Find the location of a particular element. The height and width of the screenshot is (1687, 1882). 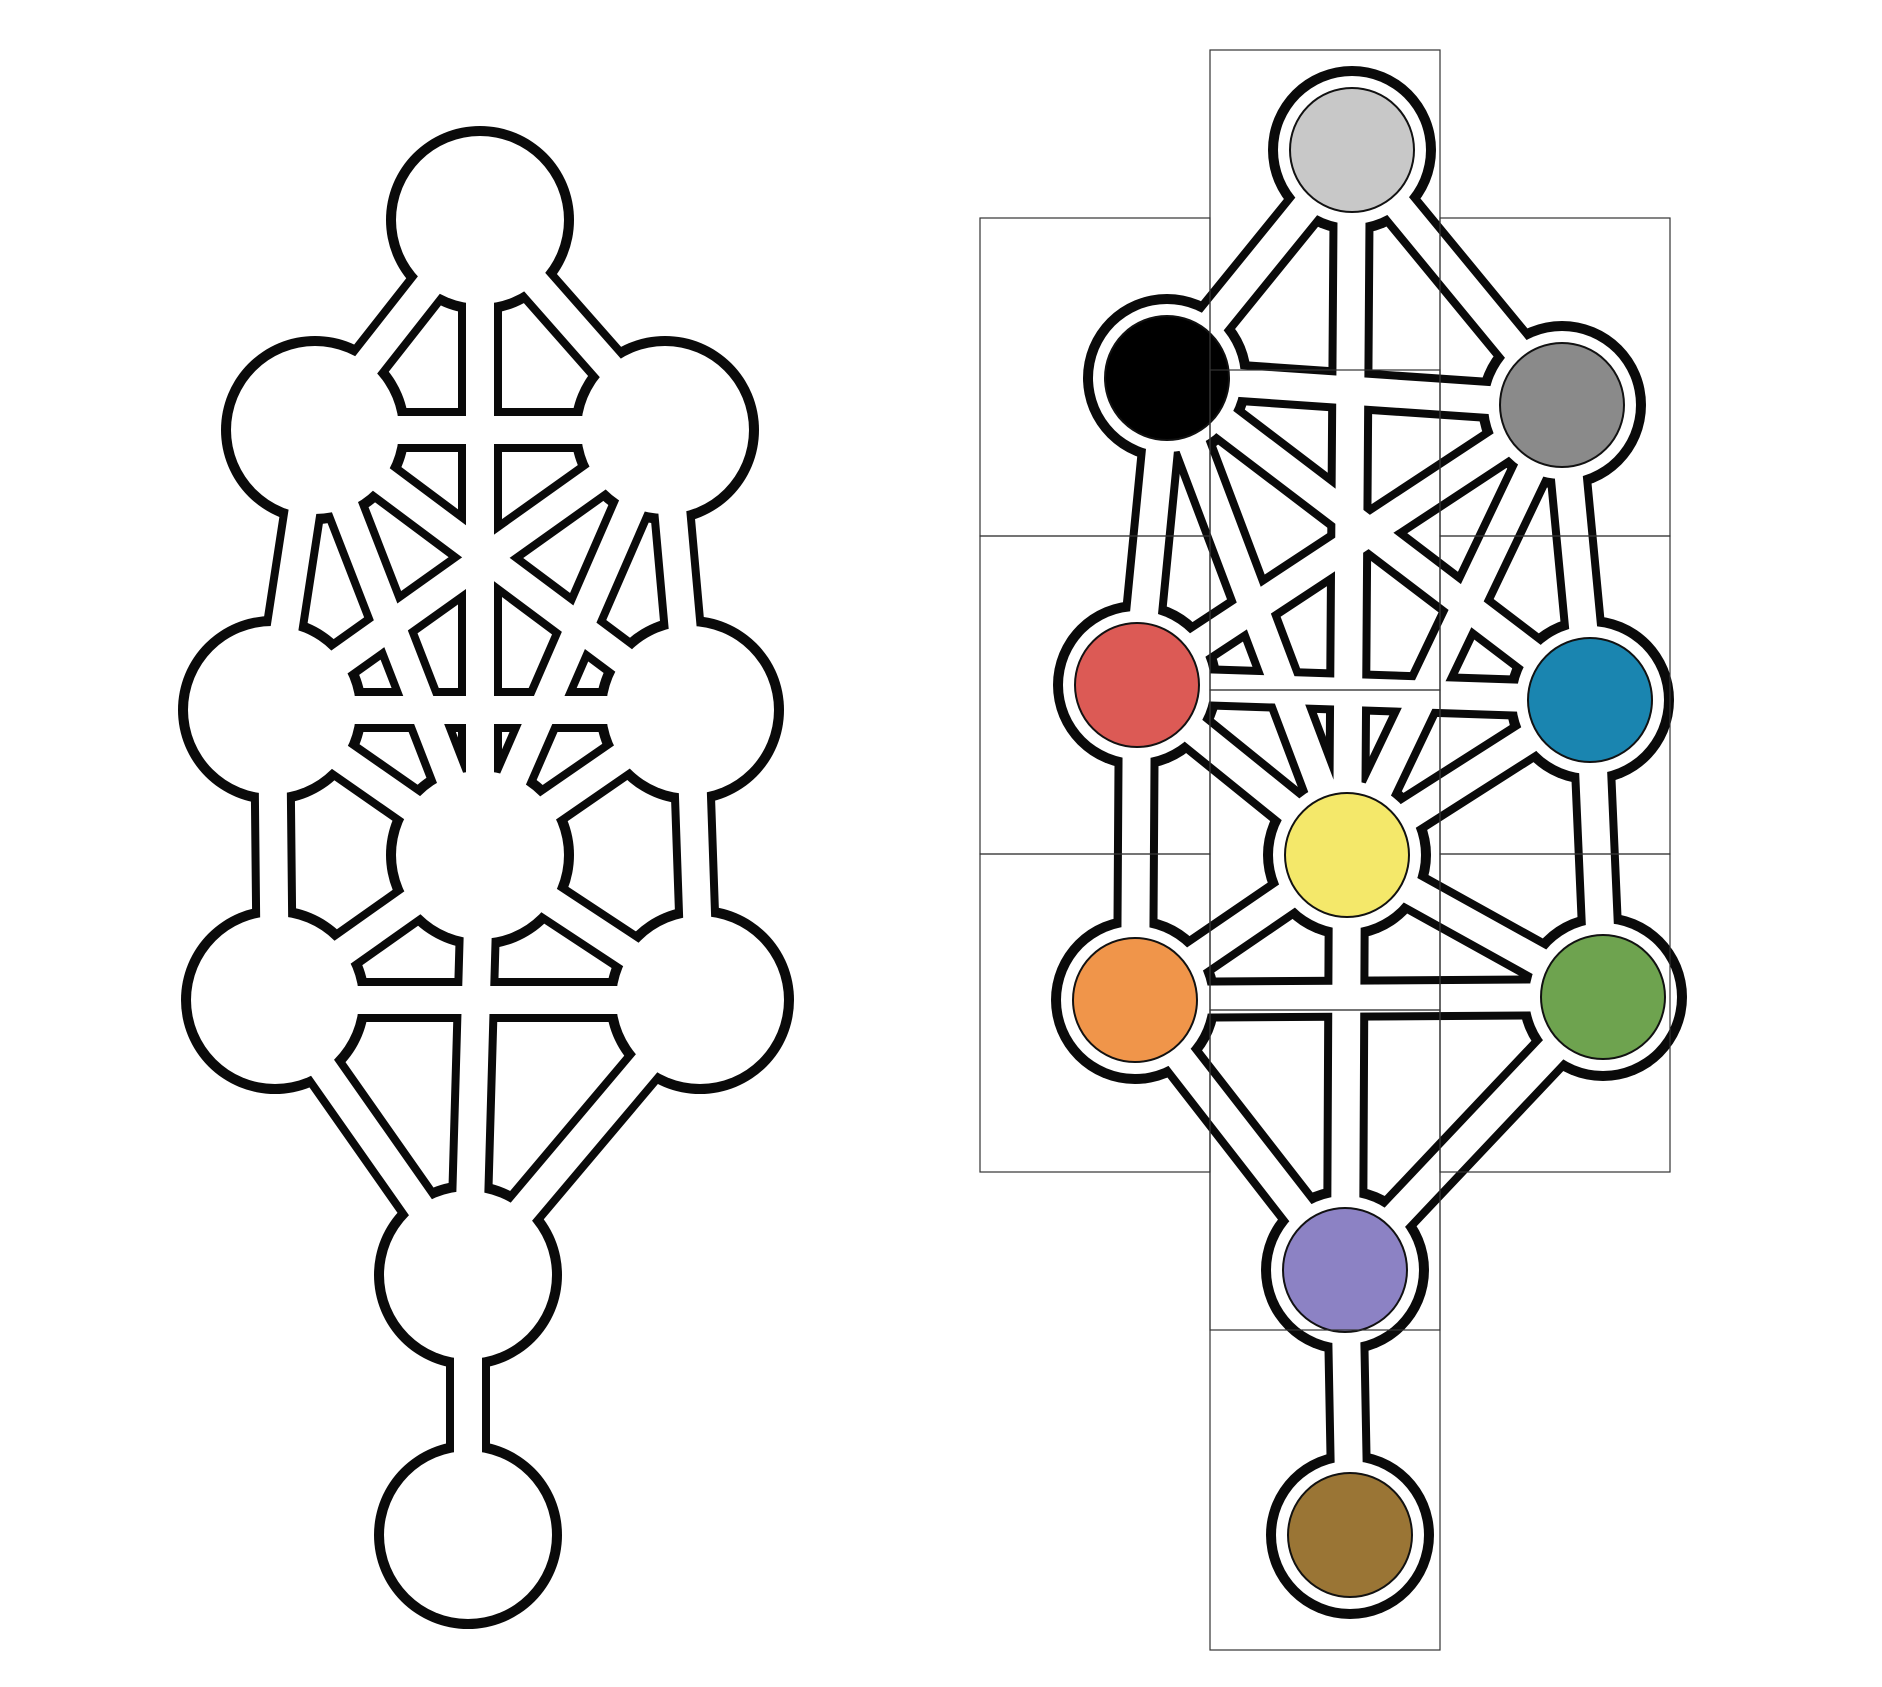

grid-cell is located at coordinates (1325, 1170).